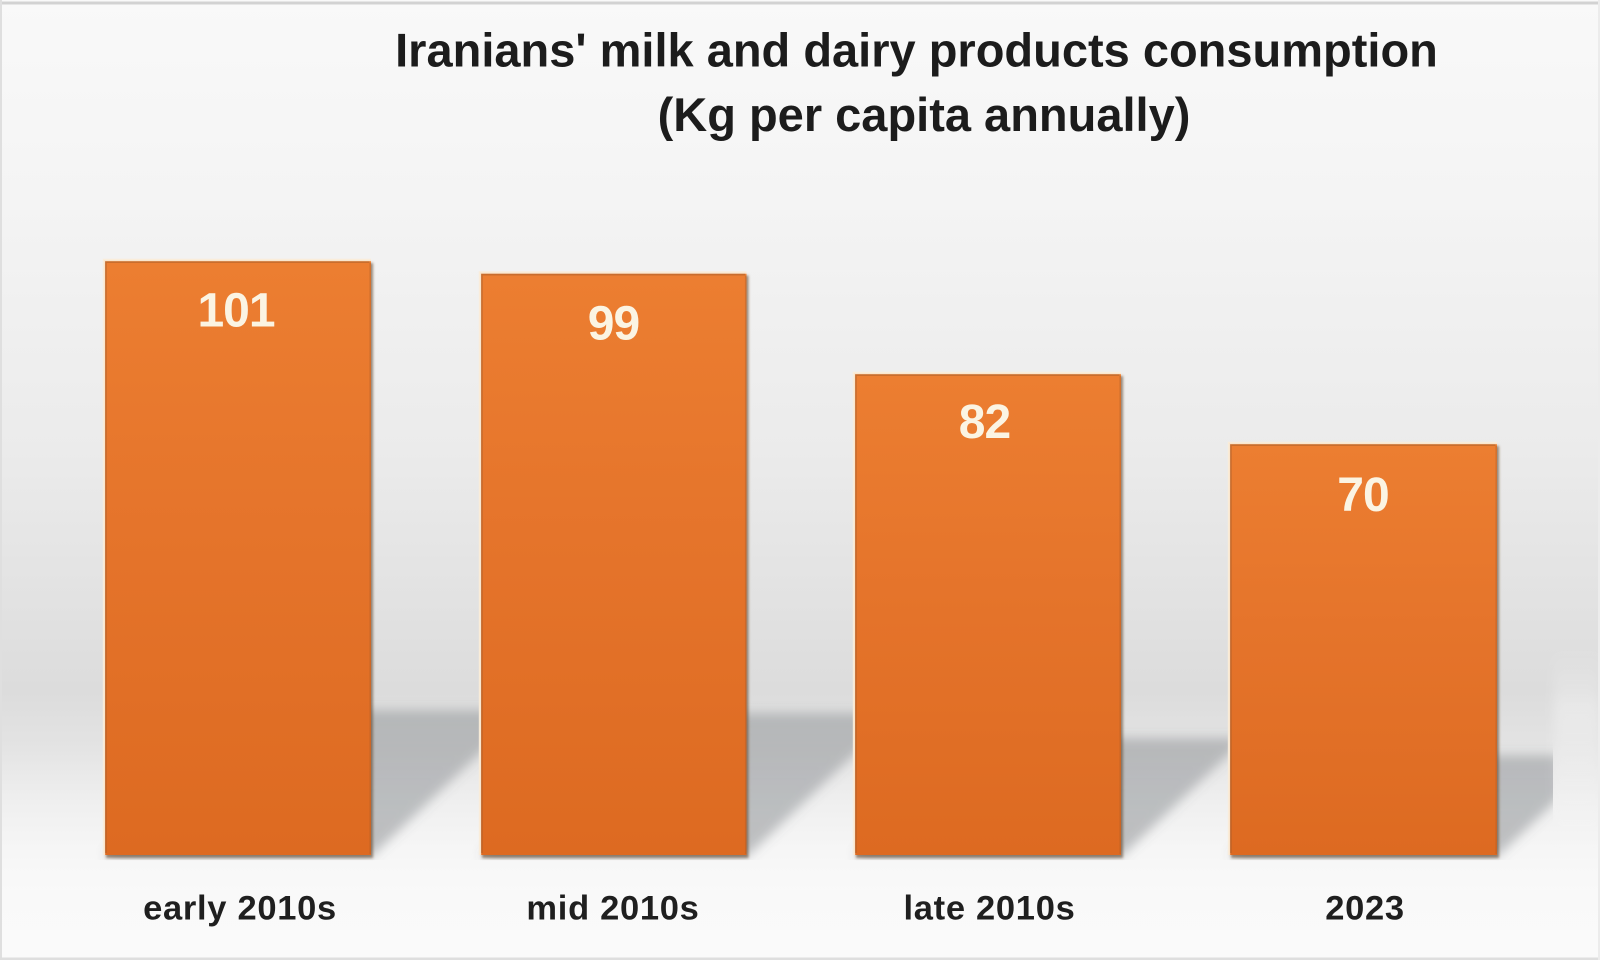 The width and height of the screenshot is (1600, 965). What do you see at coordinates (990, 909) in the screenshot?
I see `svg-text: late 2010s` at bounding box center [990, 909].